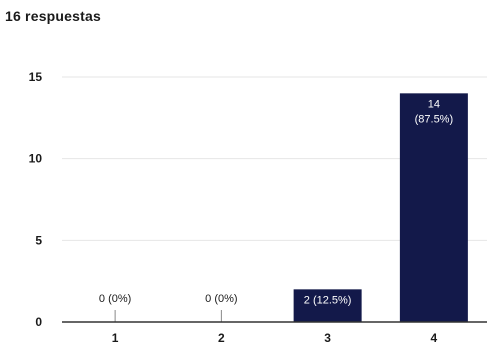 This screenshot has width=495, height=345. I want to click on data-label: 2 (12.5%), so click(328, 300).